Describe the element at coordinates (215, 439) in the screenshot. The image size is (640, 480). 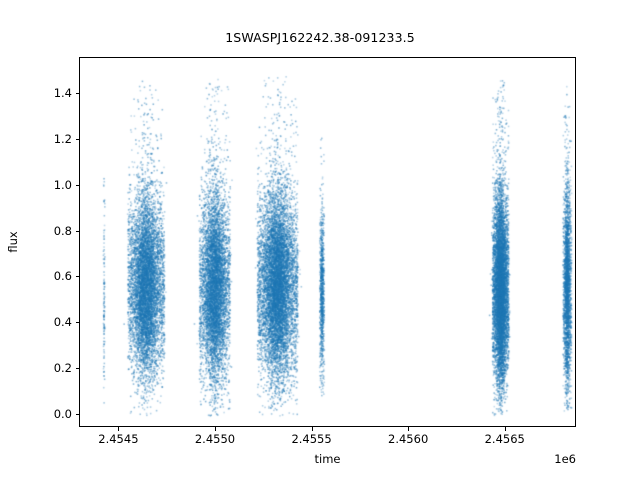
I see `x-tick-label: 2.4550` at that location.